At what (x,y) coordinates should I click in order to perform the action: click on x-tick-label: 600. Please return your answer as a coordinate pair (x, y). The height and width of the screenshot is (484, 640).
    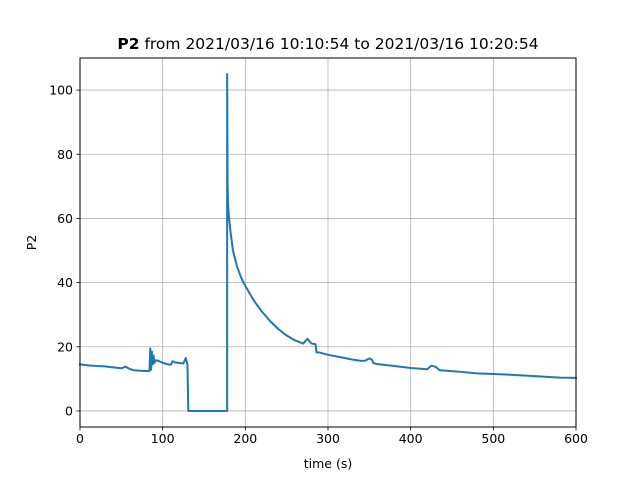
    Looking at the image, I should click on (576, 438).